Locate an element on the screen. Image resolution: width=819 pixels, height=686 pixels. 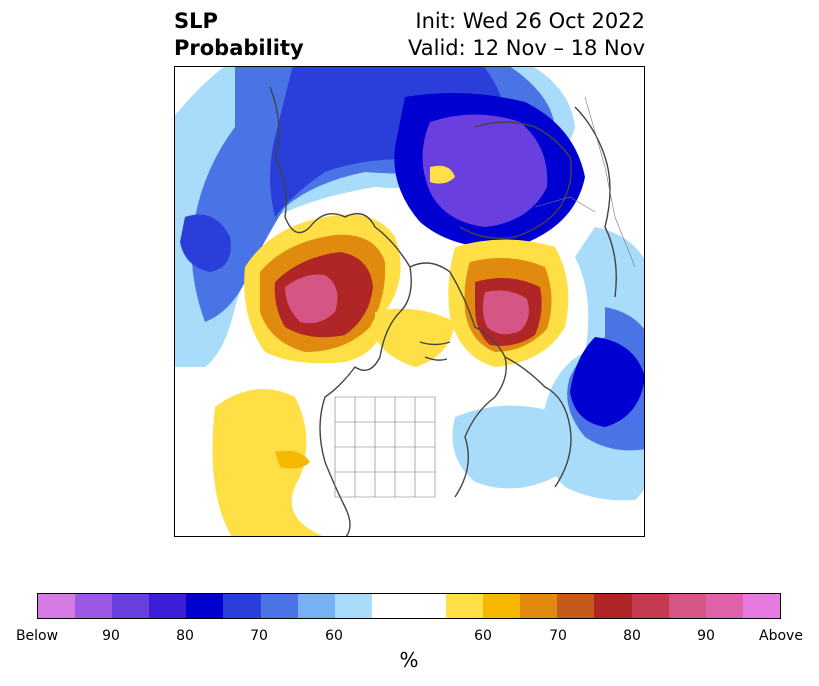
above-region-arctic is located at coordinates (415, 337).